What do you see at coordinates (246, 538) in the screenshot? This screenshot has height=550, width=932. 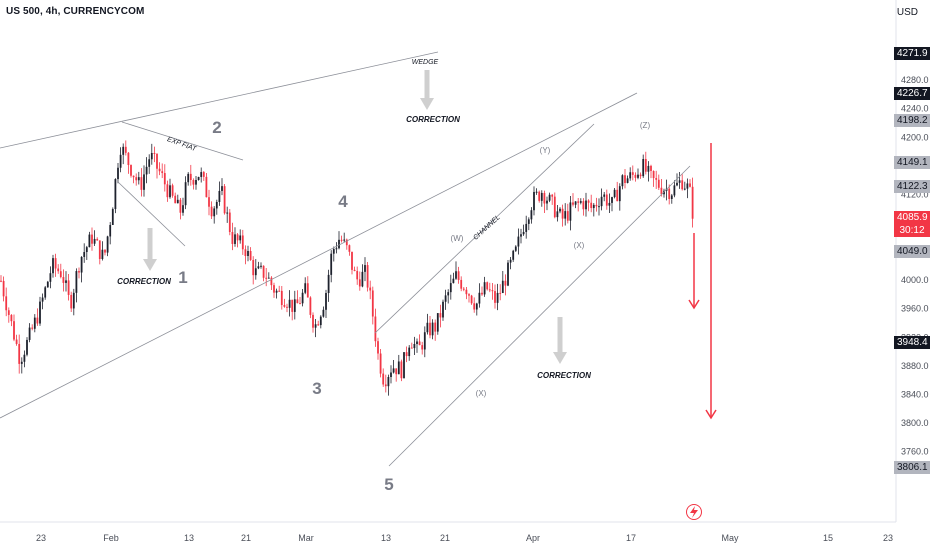 I see `x-tick-label: 21` at bounding box center [246, 538].